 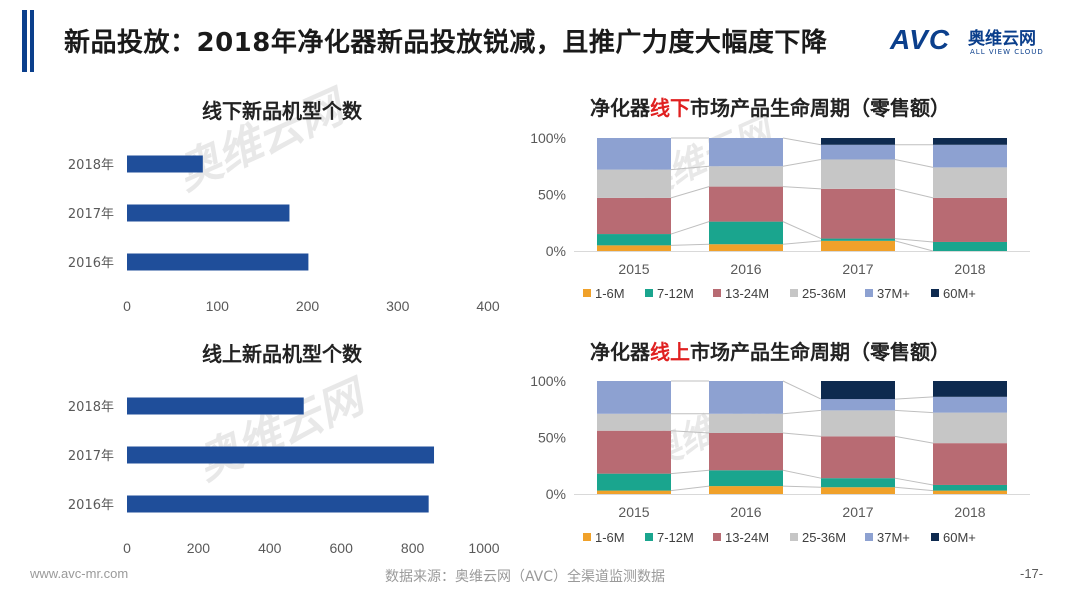 I want to click on offline-new-tick-label: 0, so click(x=127, y=306).